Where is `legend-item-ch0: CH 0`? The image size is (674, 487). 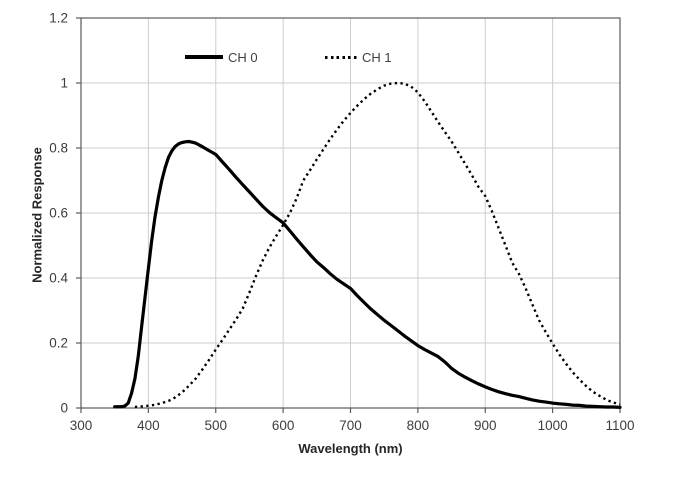 legend-item-ch0: CH 0 is located at coordinates (221, 57).